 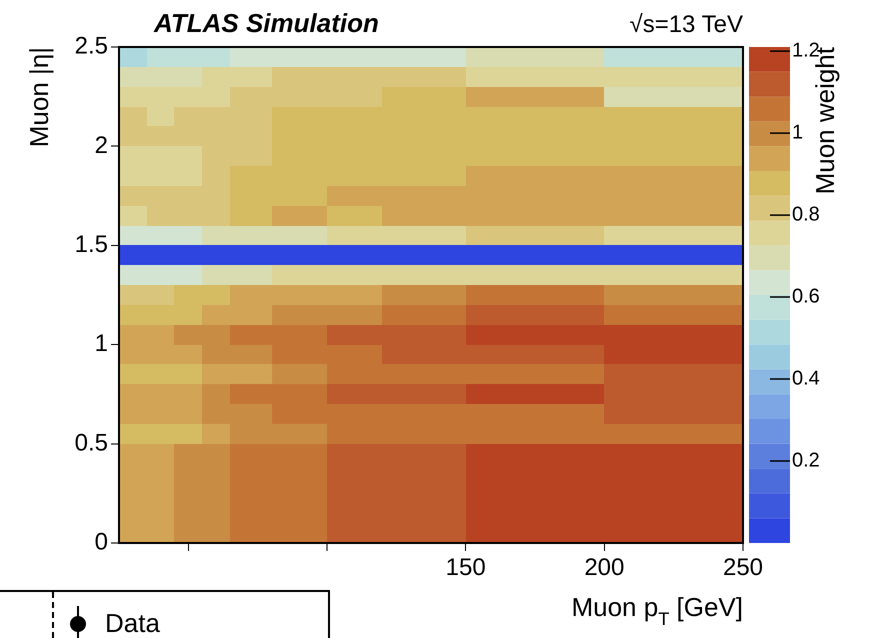 What do you see at coordinates (466, 568) in the screenshot?
I see `x-tick-label: 150` at bounding box center [466, 568].